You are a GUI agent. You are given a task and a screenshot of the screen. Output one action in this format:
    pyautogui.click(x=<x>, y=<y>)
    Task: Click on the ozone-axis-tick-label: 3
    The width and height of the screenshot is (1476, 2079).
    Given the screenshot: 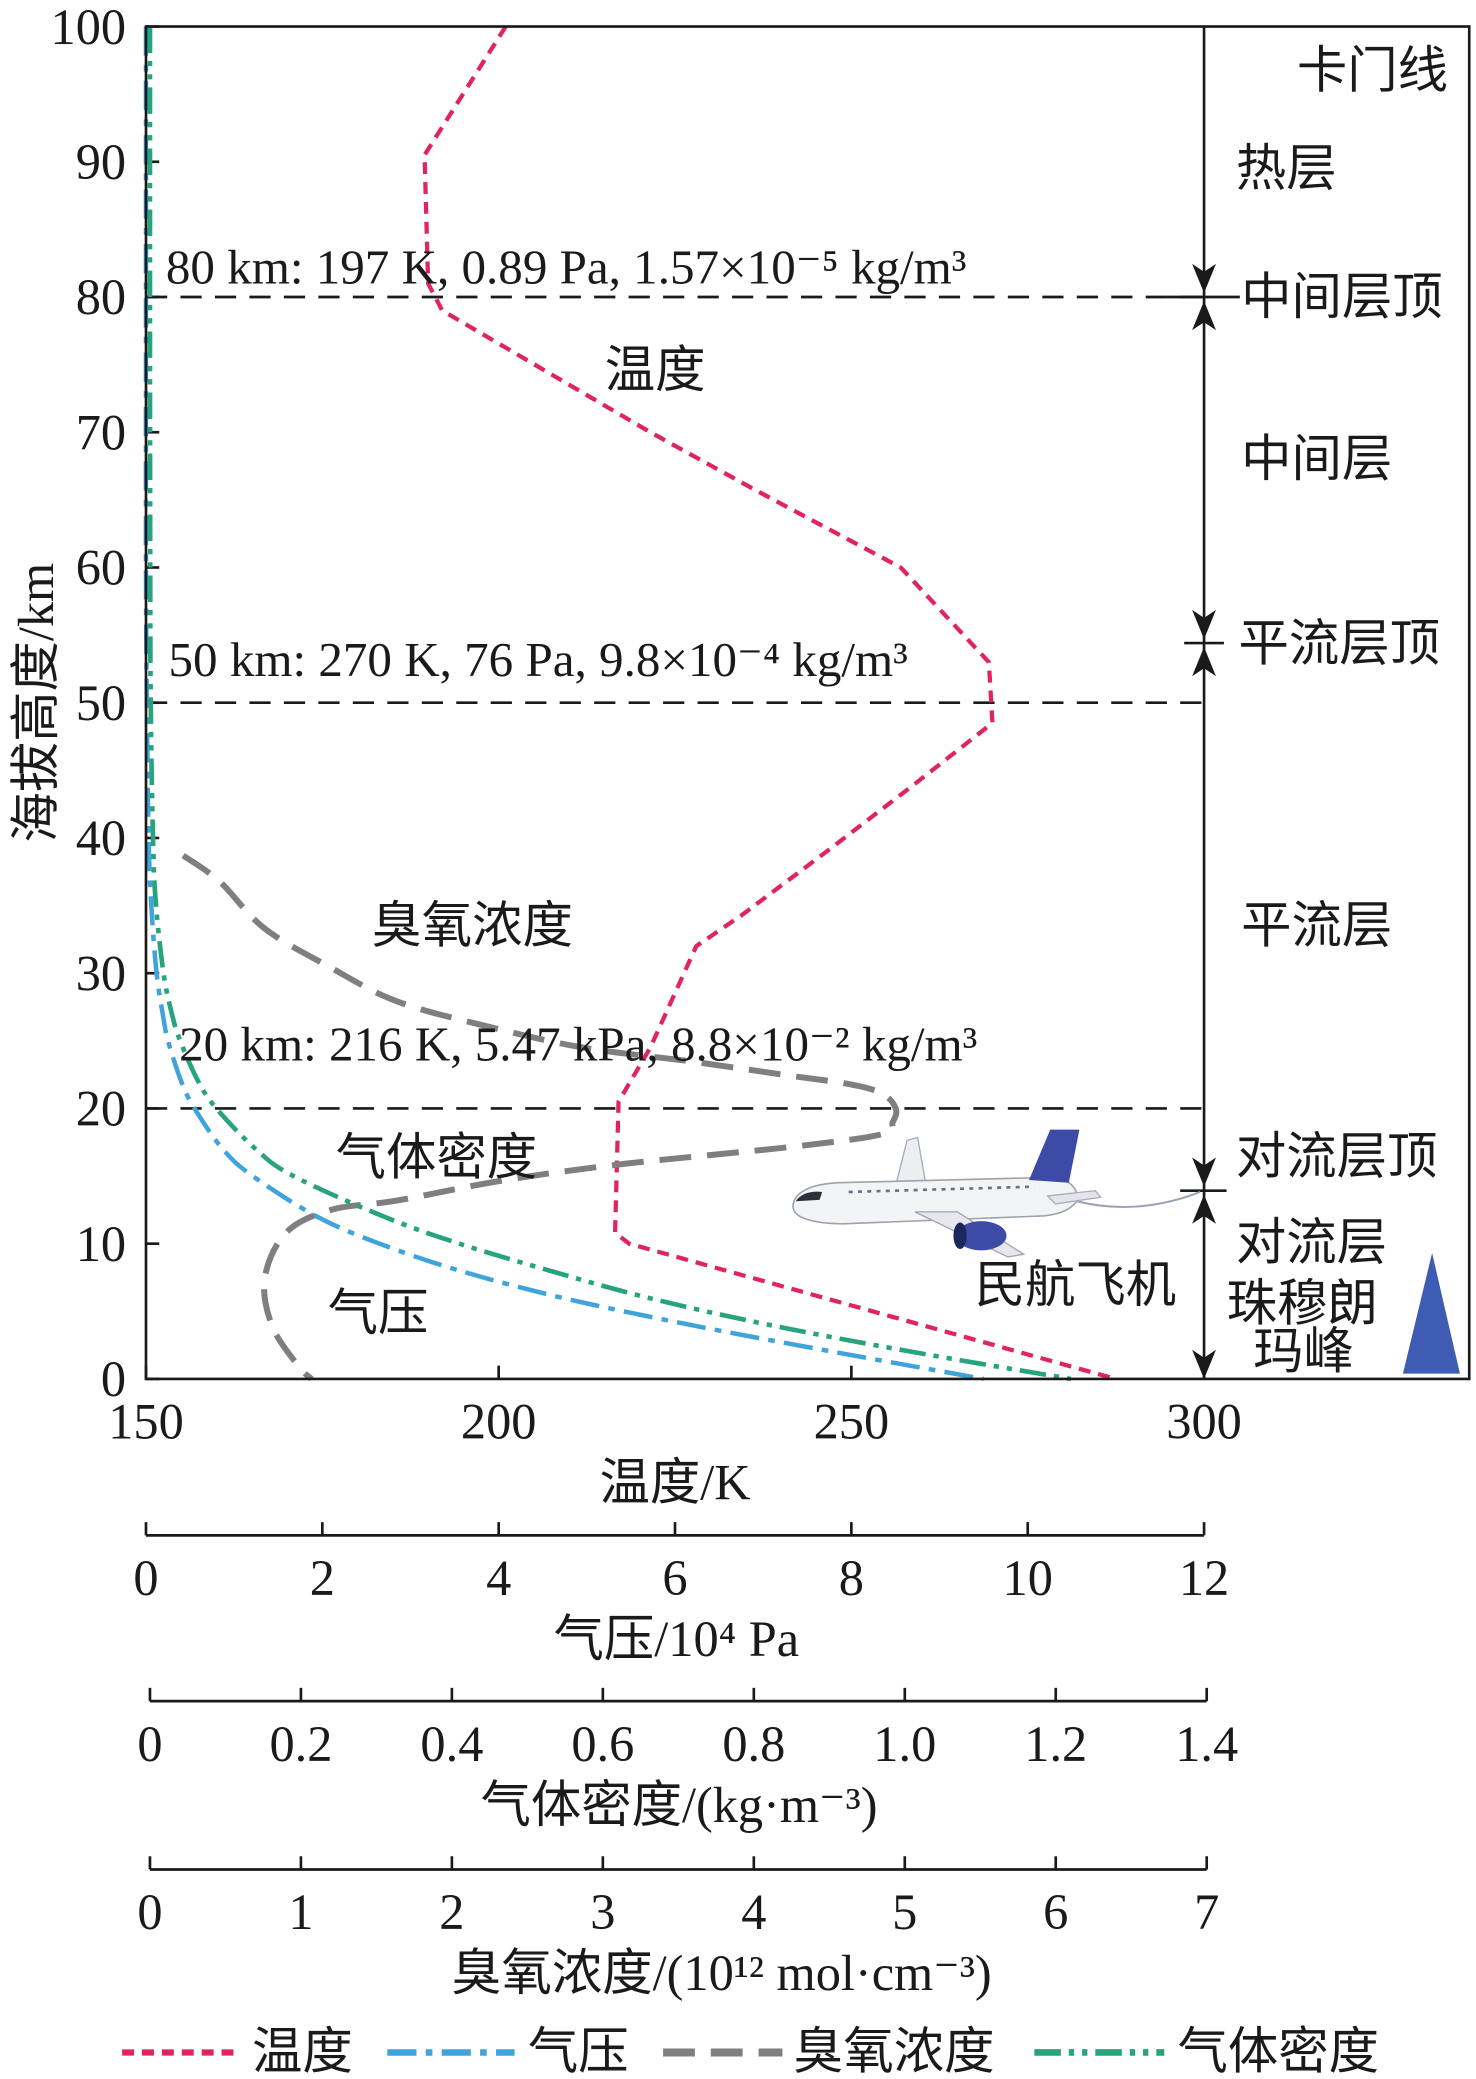 What is the action you would take?
    pyautogui.click(x=602, y=1912)
    